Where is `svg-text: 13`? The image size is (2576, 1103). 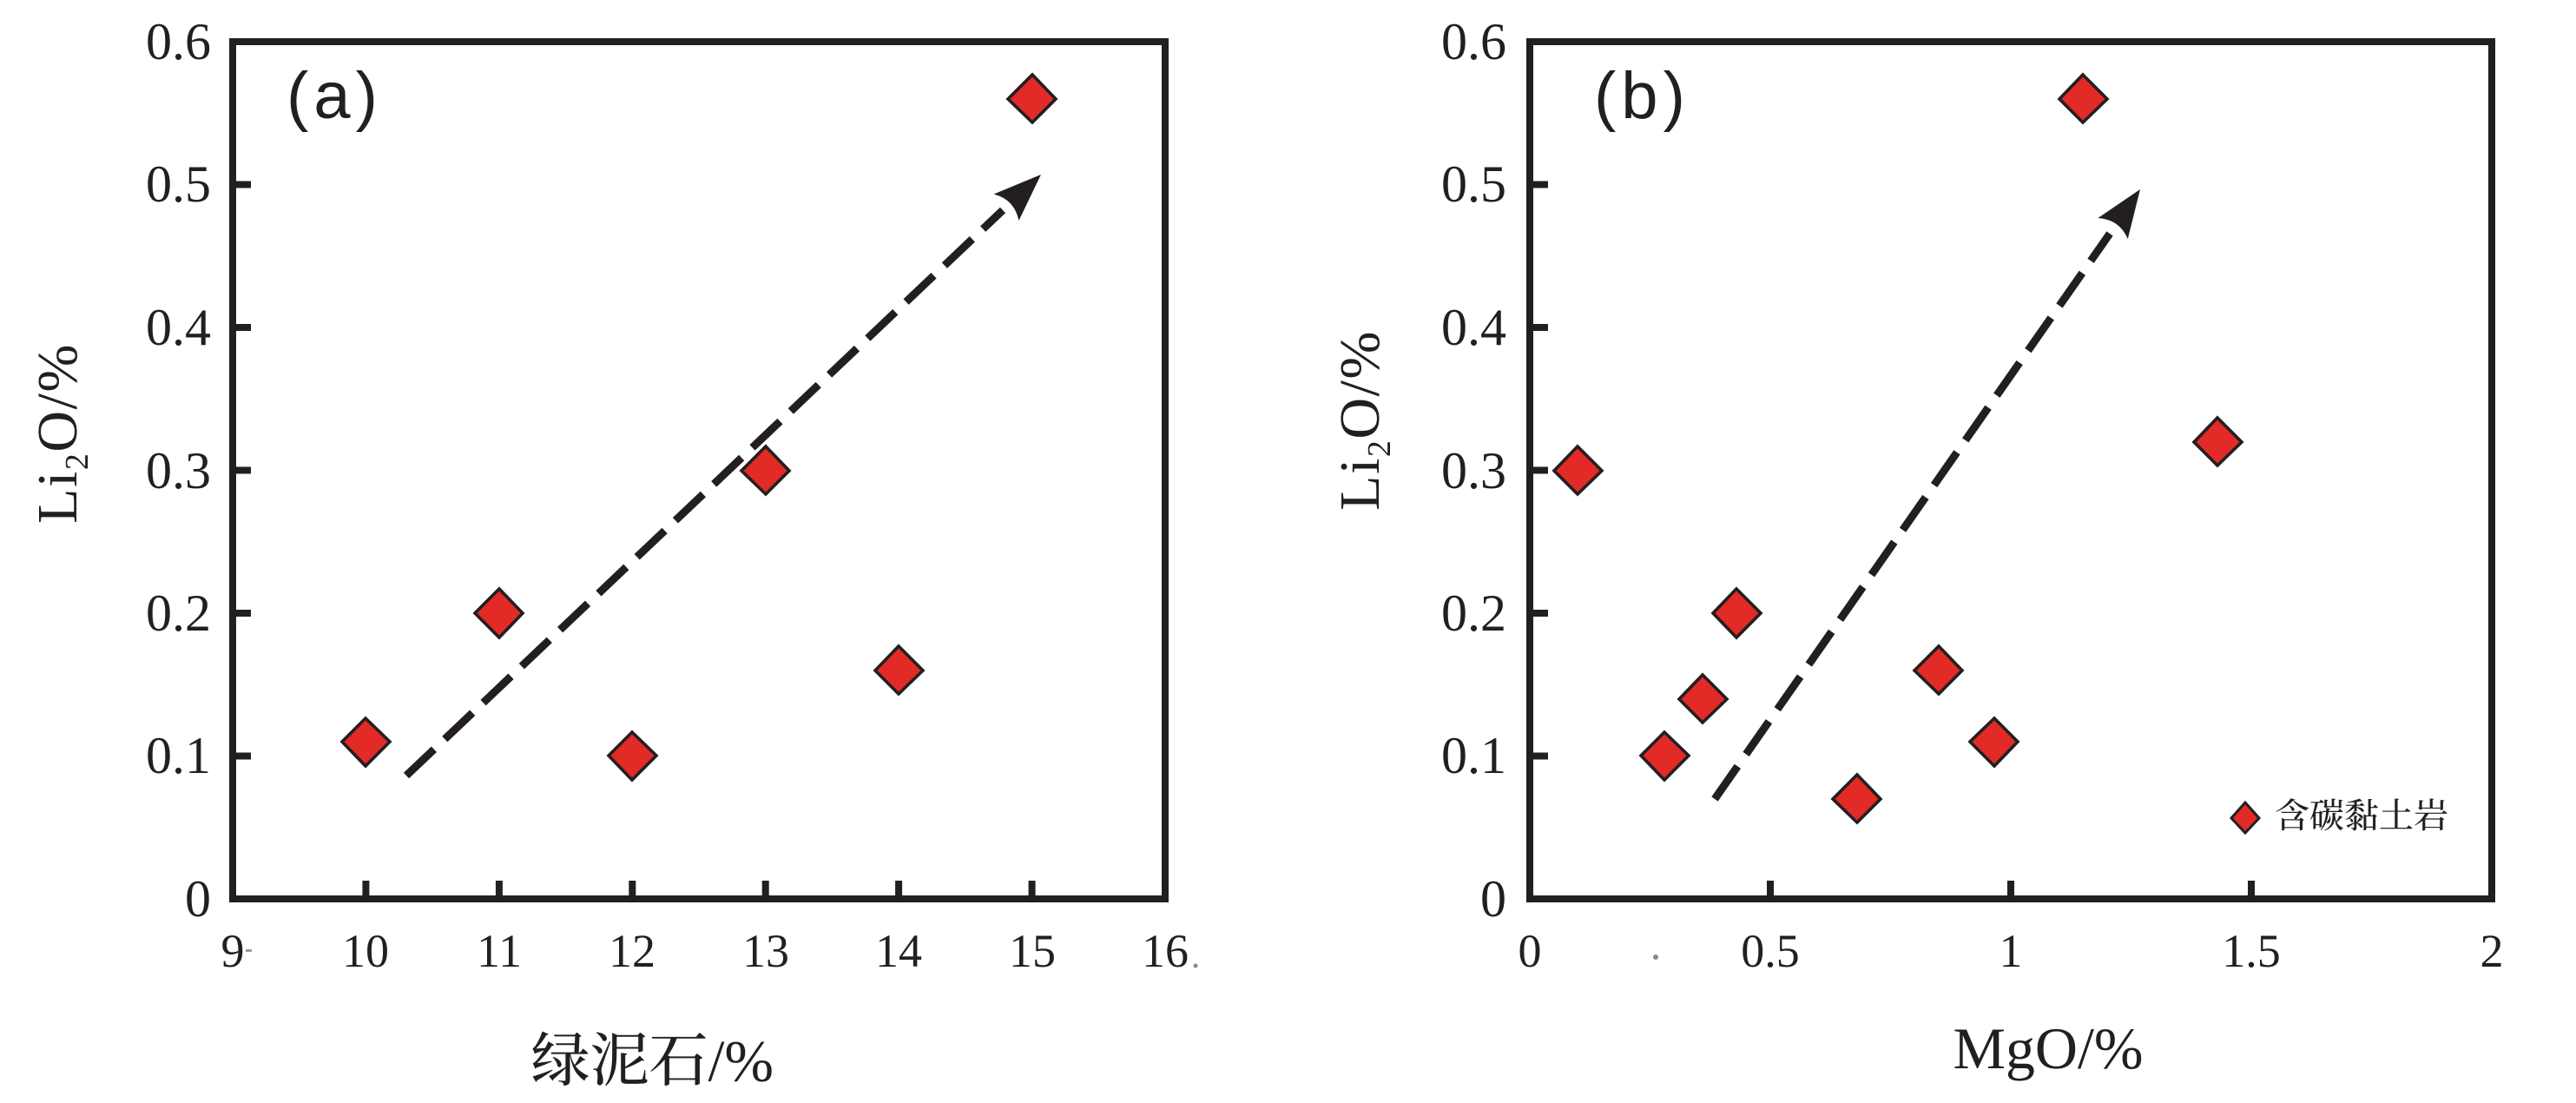
svg-text: 13 is located at coordinates (765, 951).